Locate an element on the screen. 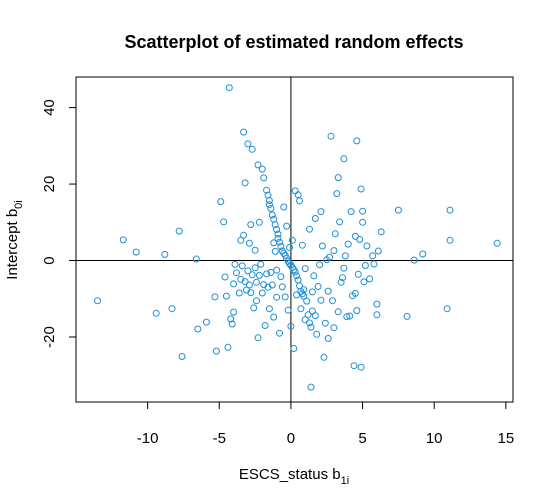 This screenshot has width=553, height=504. x-tick-label: 5 is located at coordinates (362, 438).